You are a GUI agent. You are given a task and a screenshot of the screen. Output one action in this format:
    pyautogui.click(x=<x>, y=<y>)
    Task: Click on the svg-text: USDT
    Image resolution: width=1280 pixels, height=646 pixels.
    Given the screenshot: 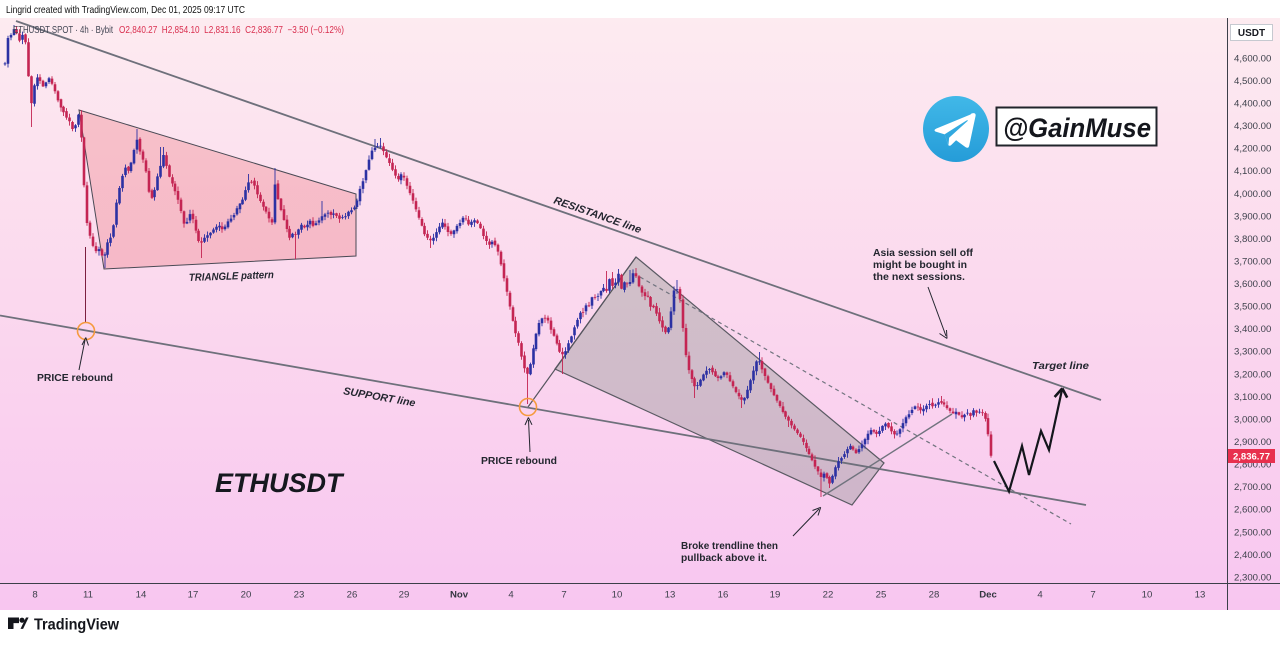 What is the action you would take?
    pyautogui.click(x=1251, y=33)
    